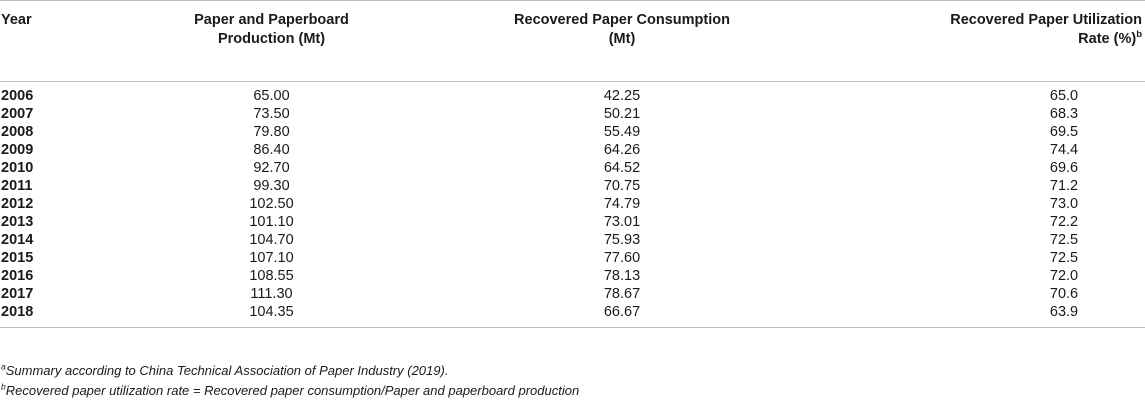 The image size is (1145, 402). Describe the element at coordinates (572, 241) in the screenshot. I see `table-row: 2014 104.70 75.93 72.5` at that location.